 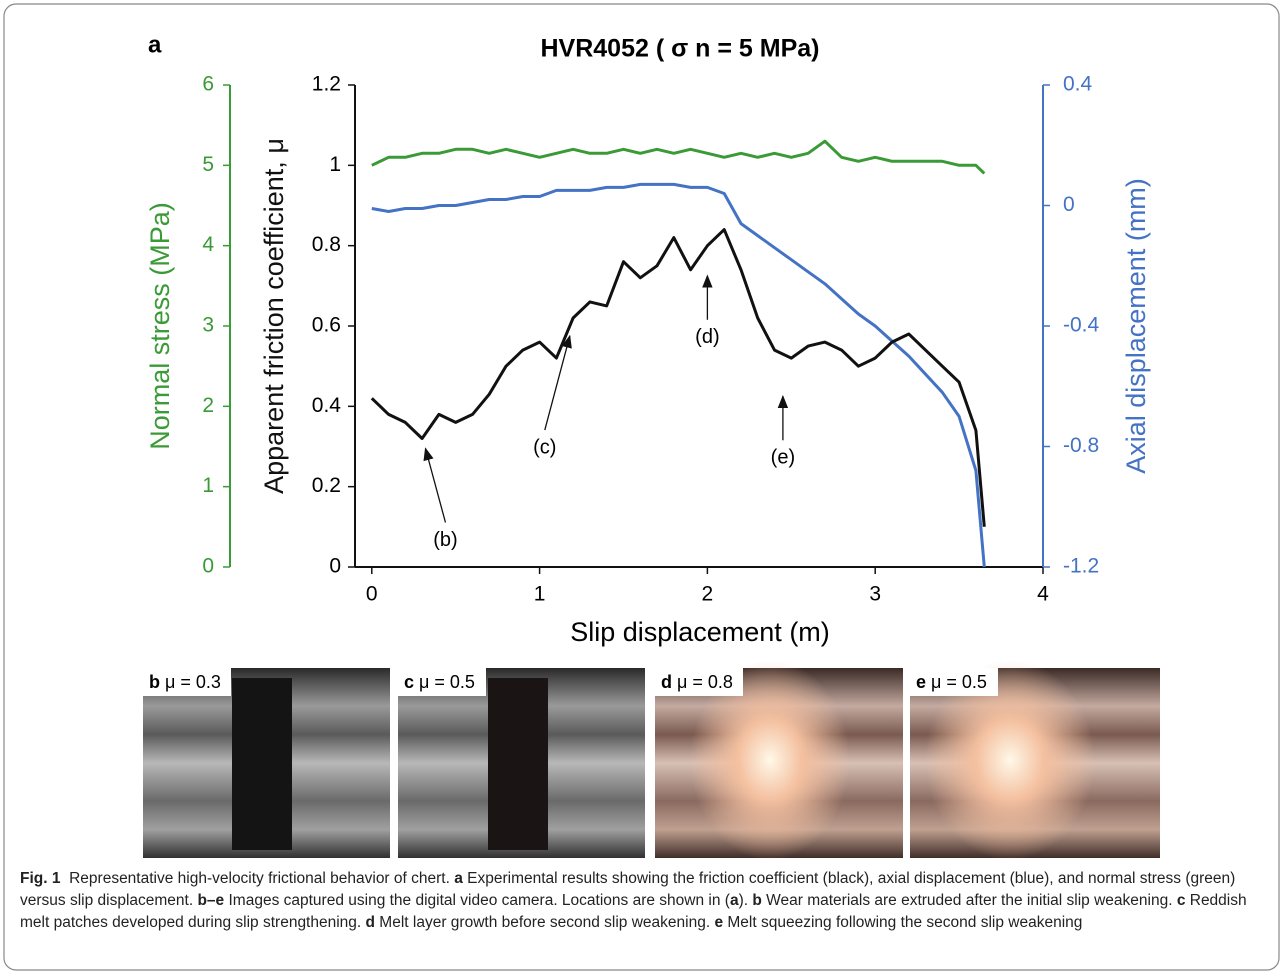 What do you see at coordinates (540, 594) in the screenshot?
I see `x-tick-label: 1` at bounding box center [540, 594].